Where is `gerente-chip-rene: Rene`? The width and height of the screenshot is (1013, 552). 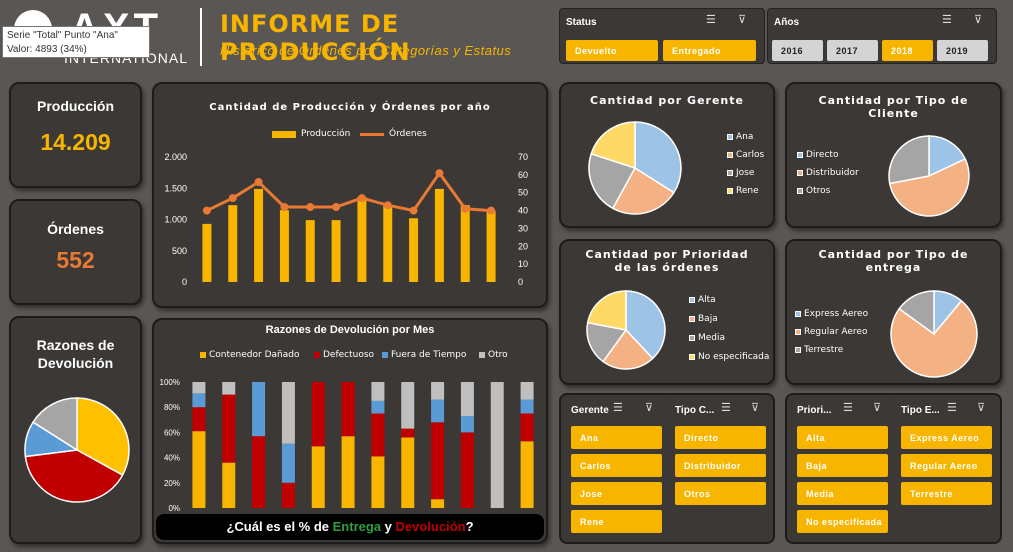
gerente-chip-rene: Rene is located at coordinates (616, 521).